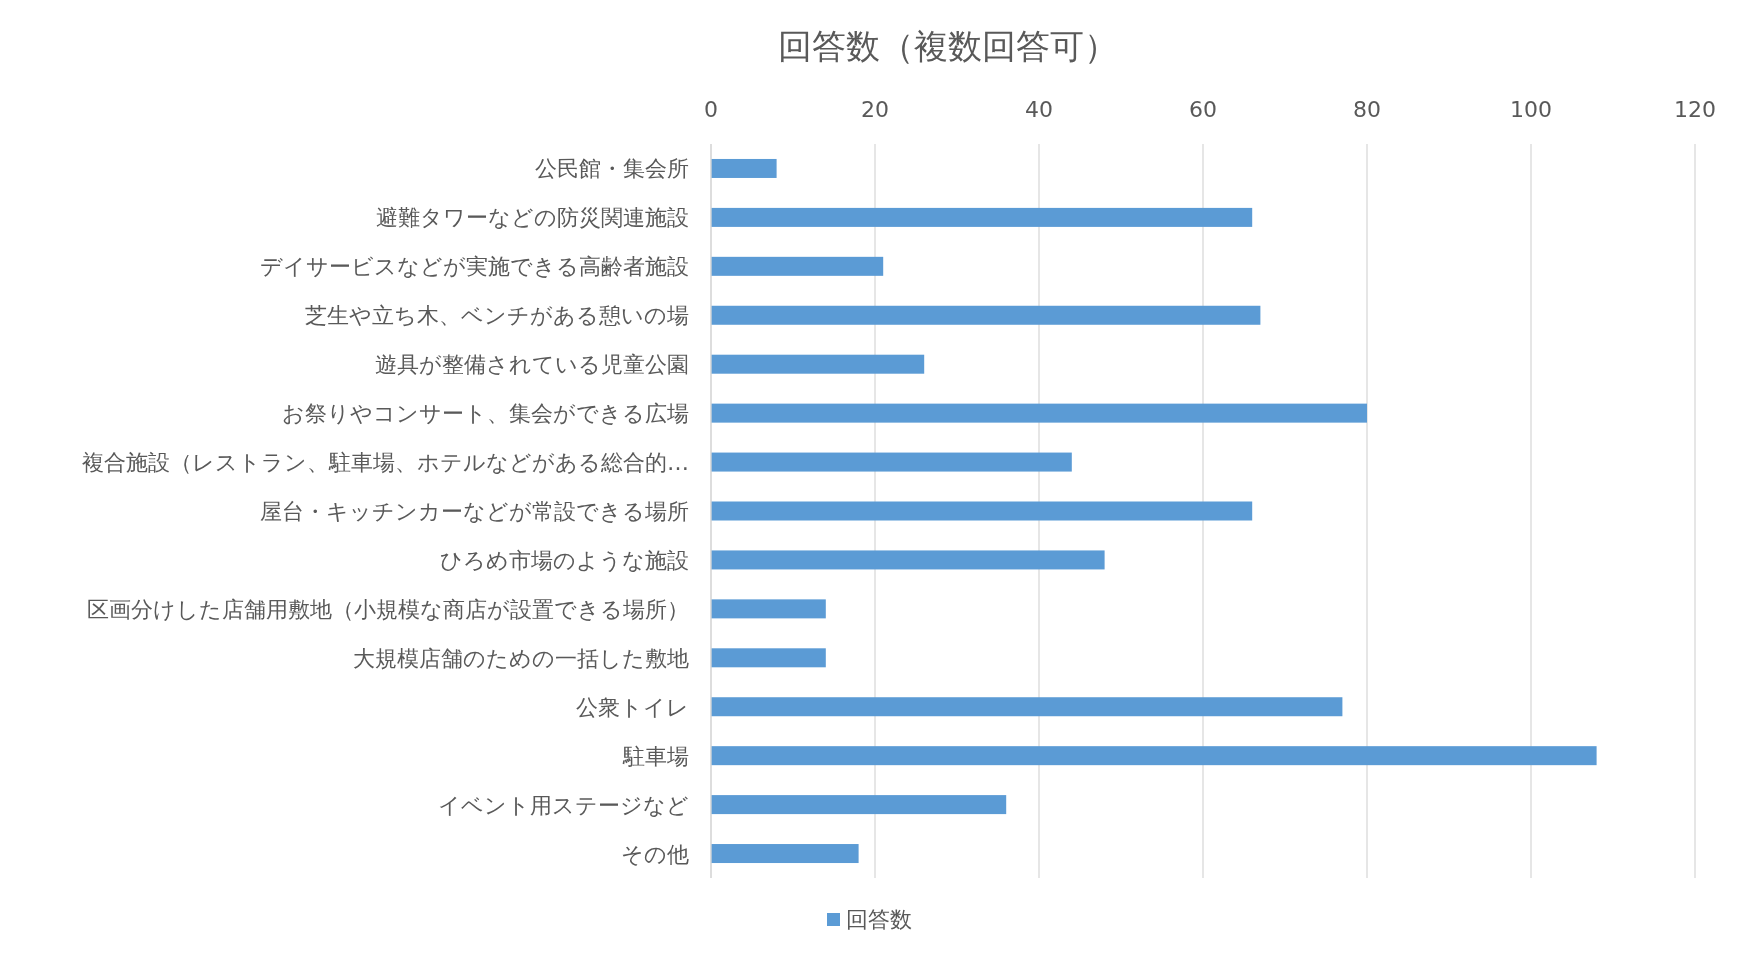 This screenshot has height=956, width=1737. I want to click on chart-title: 回答数（複数回答可）, so click(948, 46).